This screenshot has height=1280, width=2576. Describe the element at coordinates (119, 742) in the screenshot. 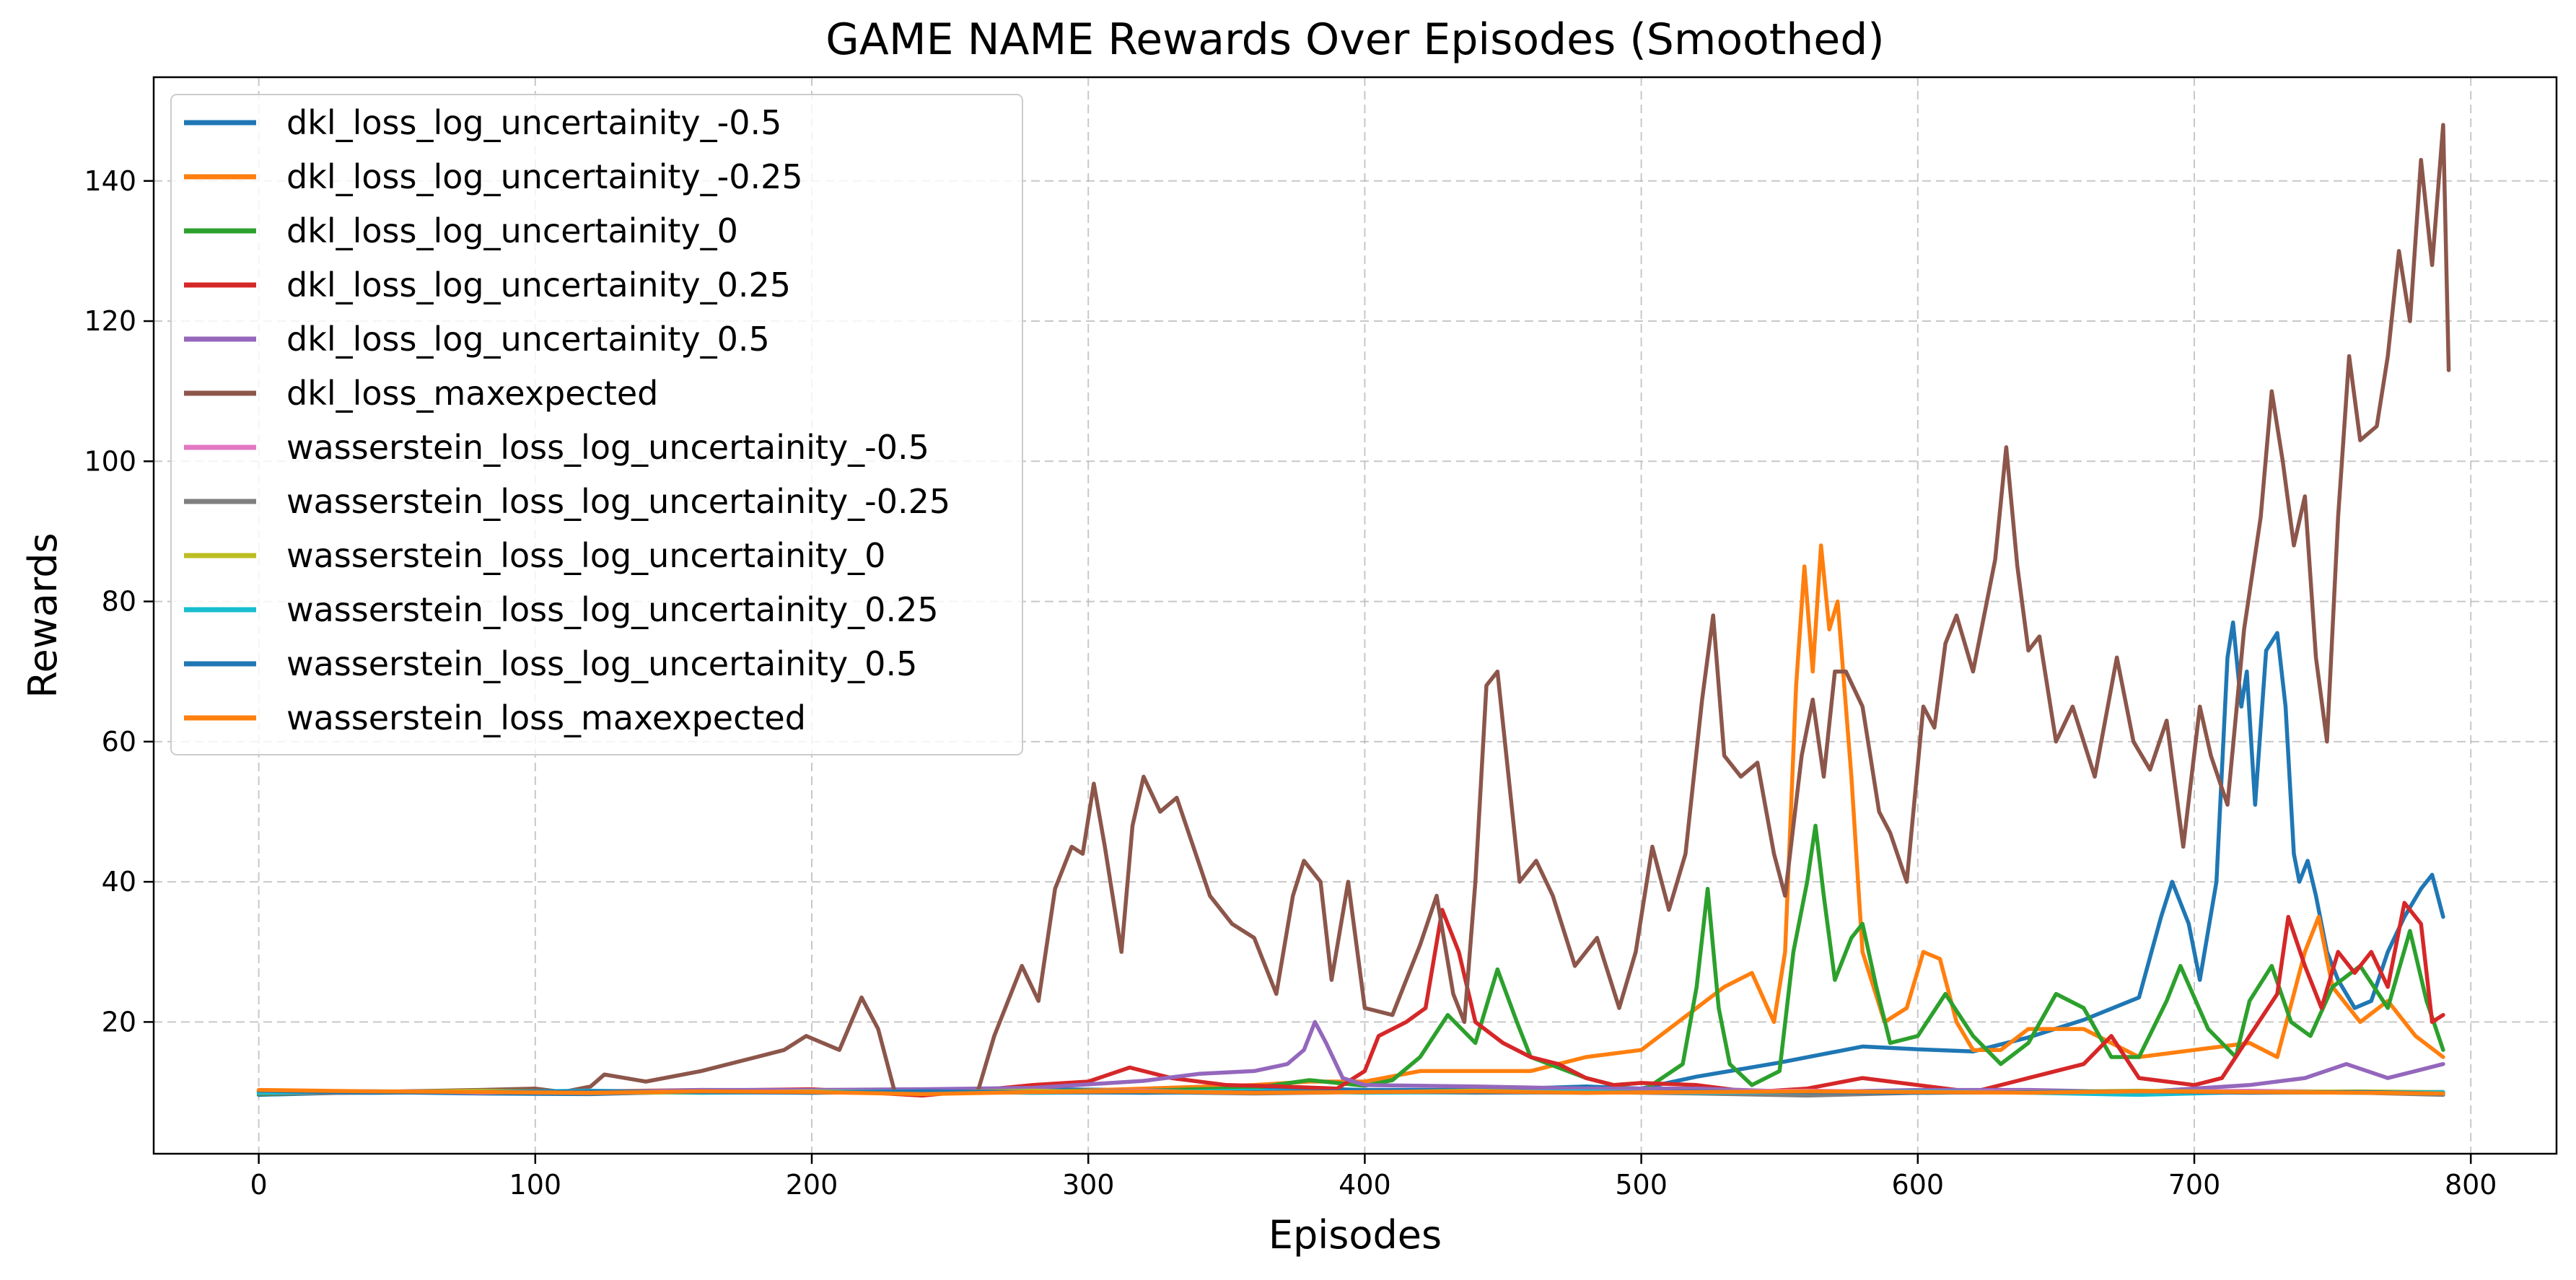

I see `y-tick-label: 60` at that location.